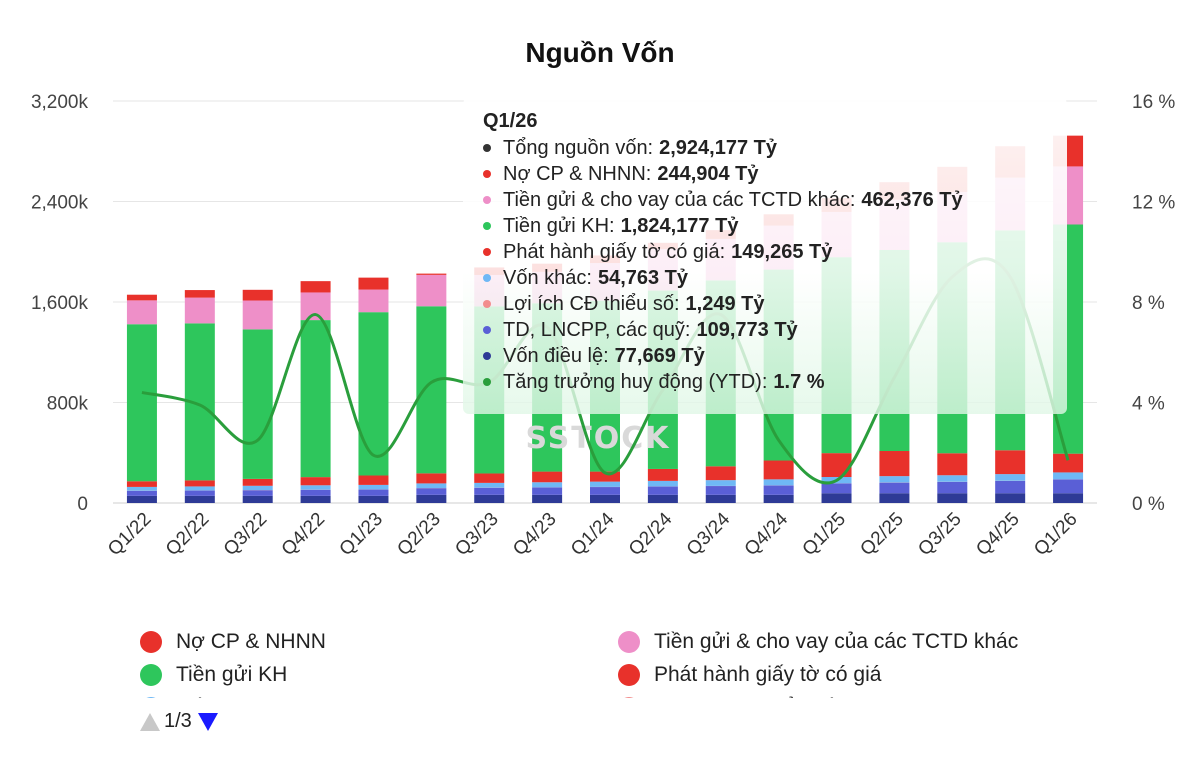 This screenshot has height=776, width=1200. I want to click on x-tick-label: Q4/24, so click(767, 534).